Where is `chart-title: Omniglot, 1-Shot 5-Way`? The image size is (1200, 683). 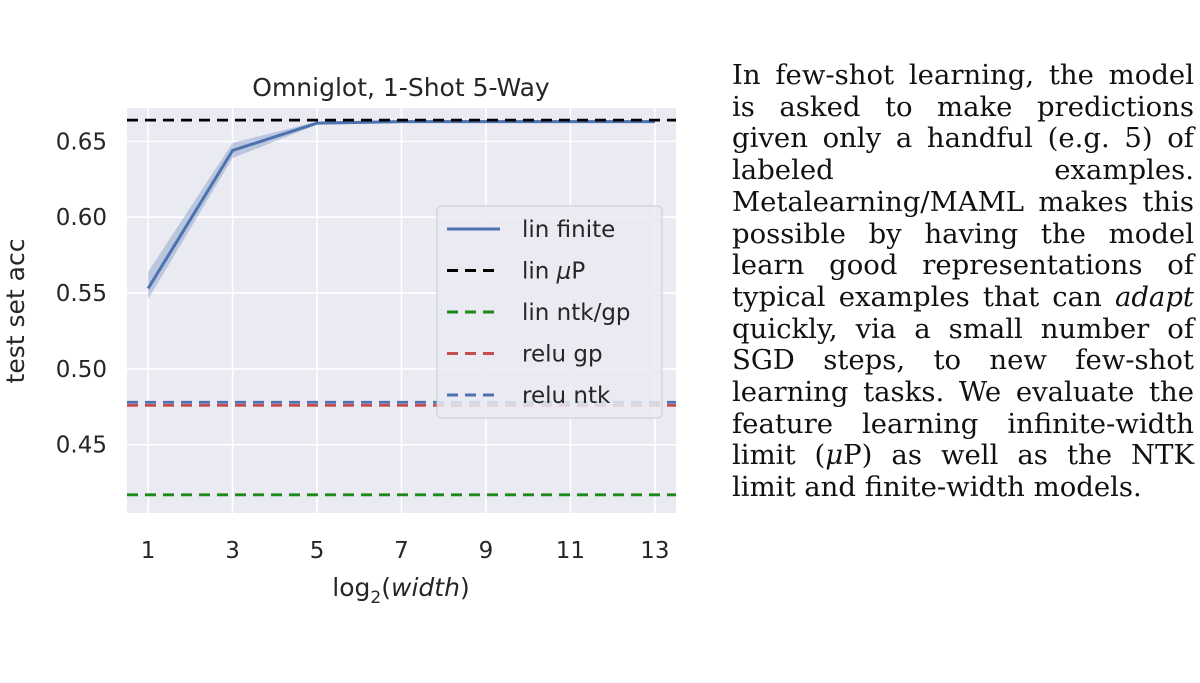
chart-title: Omniglot, 1-Shot 5-Way is located at coordinates (401, 87).